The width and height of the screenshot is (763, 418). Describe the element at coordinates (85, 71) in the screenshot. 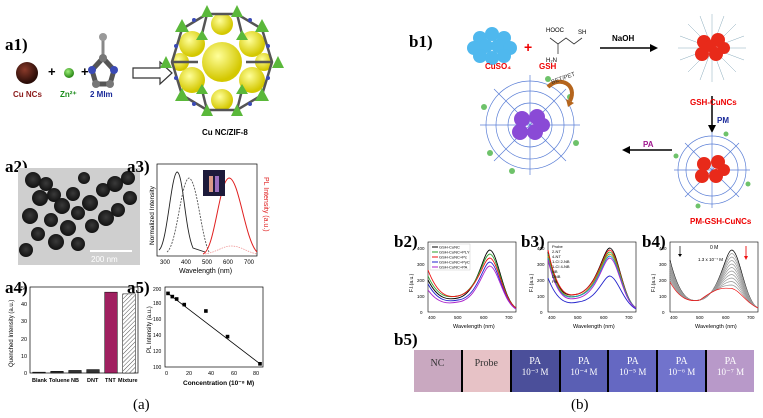

I see `plus-sign-2: +` at that location.